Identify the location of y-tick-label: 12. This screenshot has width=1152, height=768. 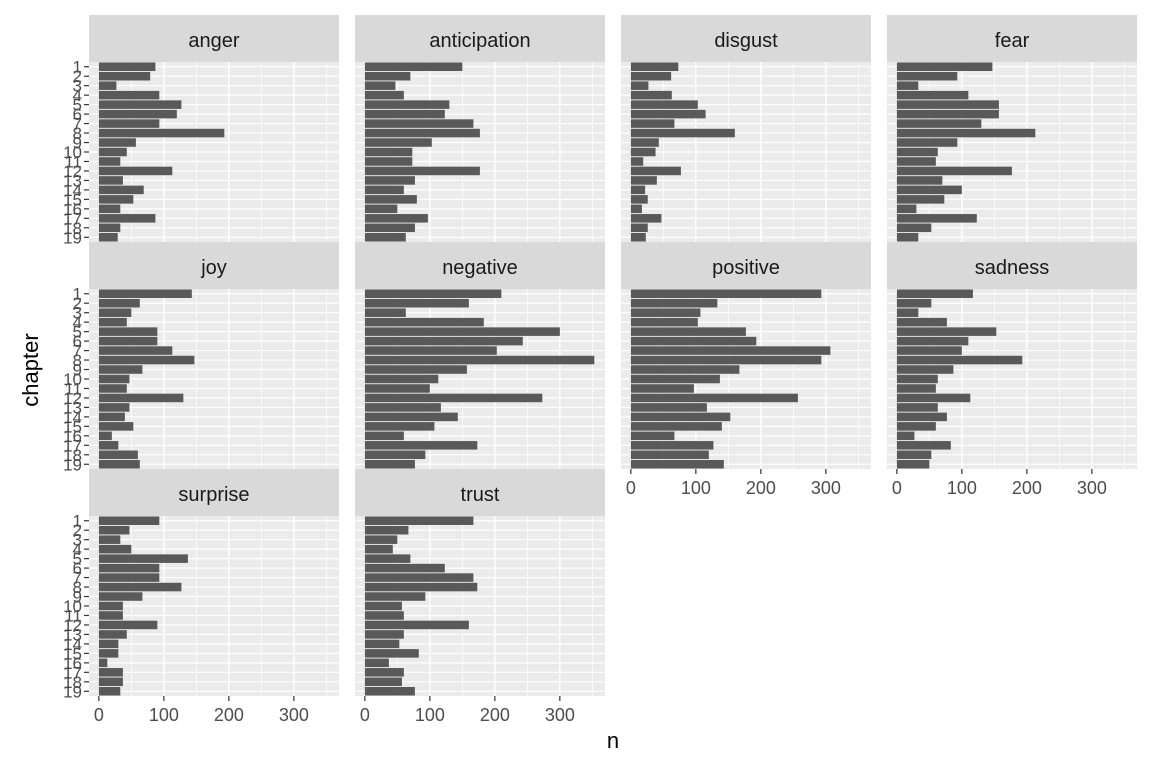
(72, 171).